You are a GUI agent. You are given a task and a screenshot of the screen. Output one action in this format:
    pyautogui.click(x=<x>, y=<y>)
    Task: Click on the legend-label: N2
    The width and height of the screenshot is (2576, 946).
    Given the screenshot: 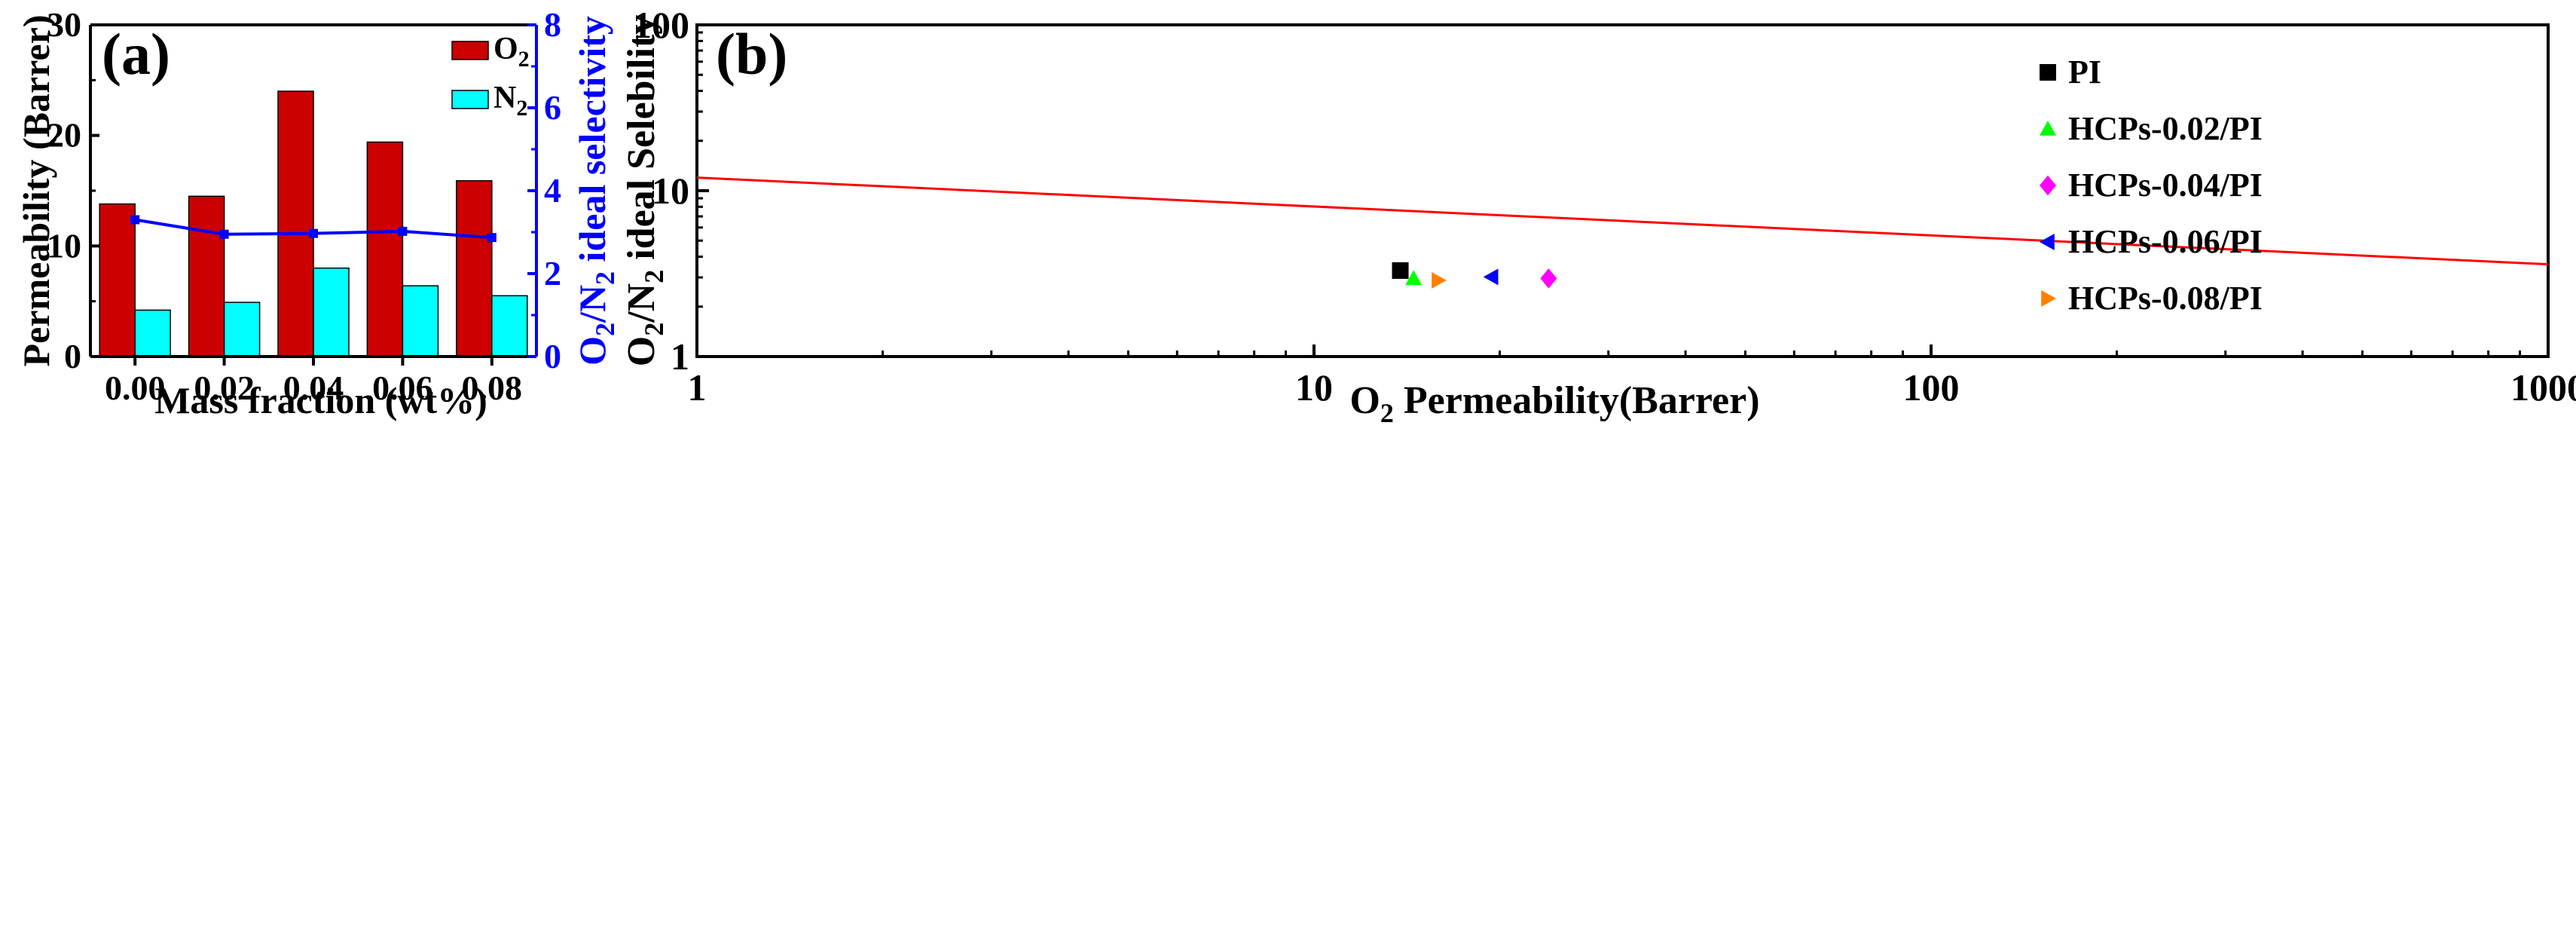 What is the action you would take?
    pyautogui.click(x=510, y=101)
    